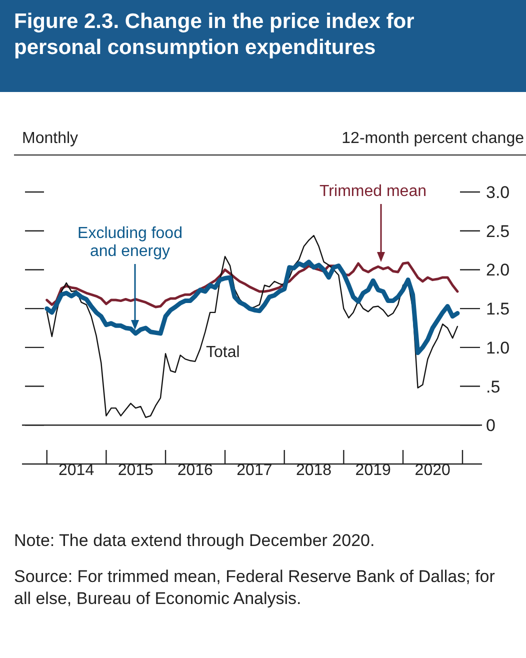 This screenshot has height=658, width=526. I want to click on y-tick-label: 2.0, so click(498, 270).